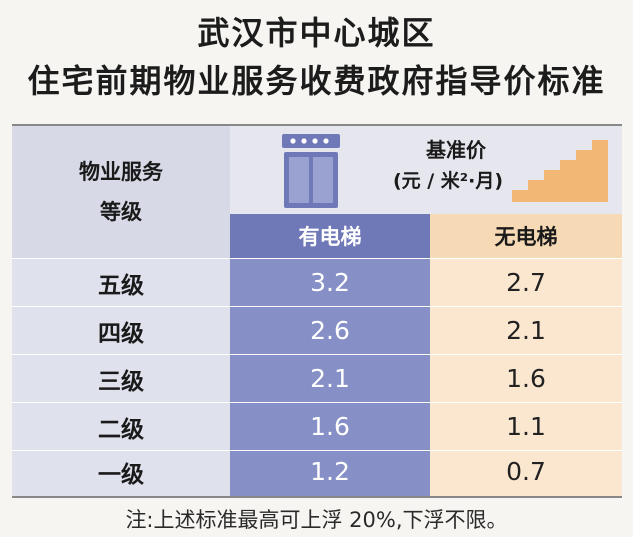 The width and height of the screenshot is (633, 537). I want to click on no-elevator-price-cell: 2.7, so click(526, 282).